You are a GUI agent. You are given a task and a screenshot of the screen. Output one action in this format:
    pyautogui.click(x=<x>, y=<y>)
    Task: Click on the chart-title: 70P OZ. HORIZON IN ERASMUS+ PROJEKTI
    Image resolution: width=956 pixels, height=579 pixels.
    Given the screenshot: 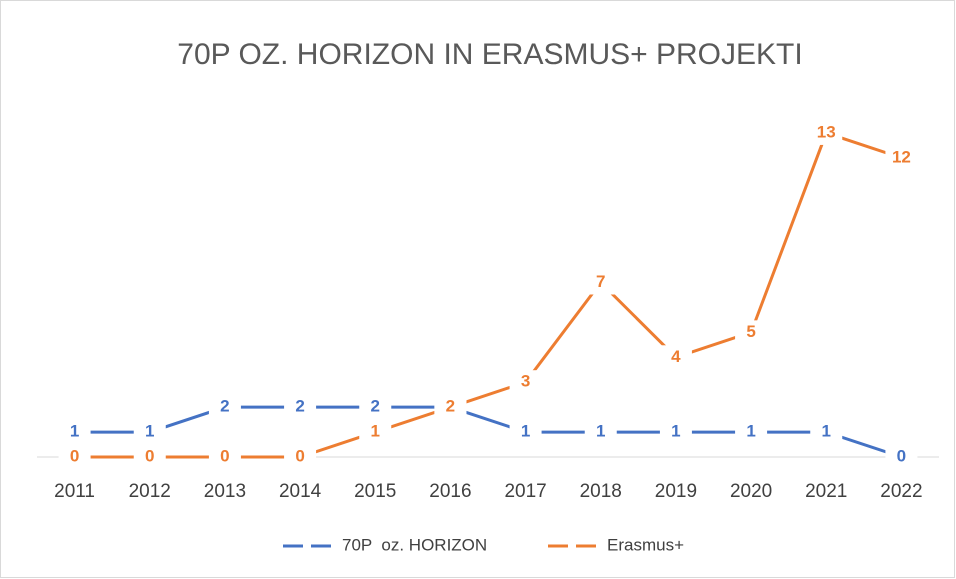 What is the action you would take?
    pyautogui.click(x=489, y=54)
    